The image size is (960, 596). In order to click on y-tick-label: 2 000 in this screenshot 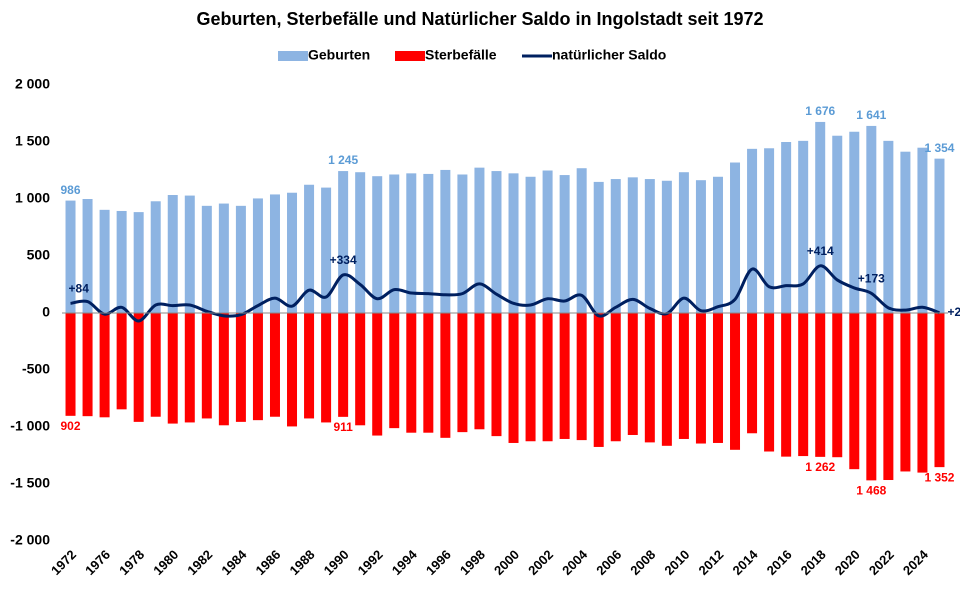, I will do `click(32, 84)`.